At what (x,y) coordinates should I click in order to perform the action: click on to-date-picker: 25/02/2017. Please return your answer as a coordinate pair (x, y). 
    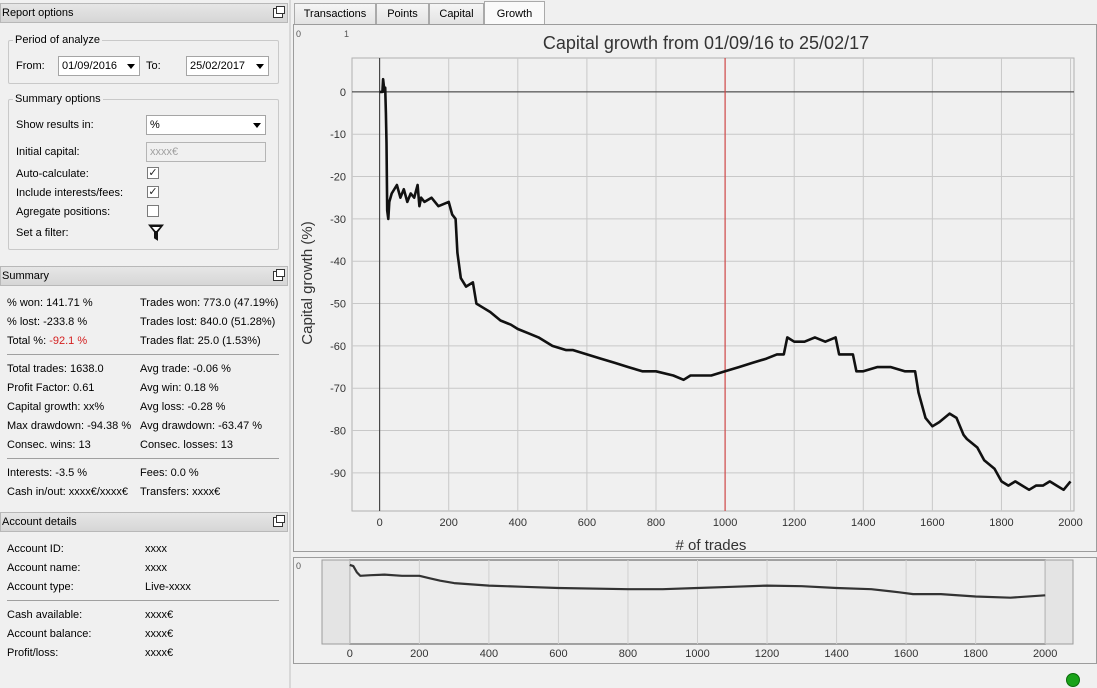
    Looking at the image, I should click on (227, 66).